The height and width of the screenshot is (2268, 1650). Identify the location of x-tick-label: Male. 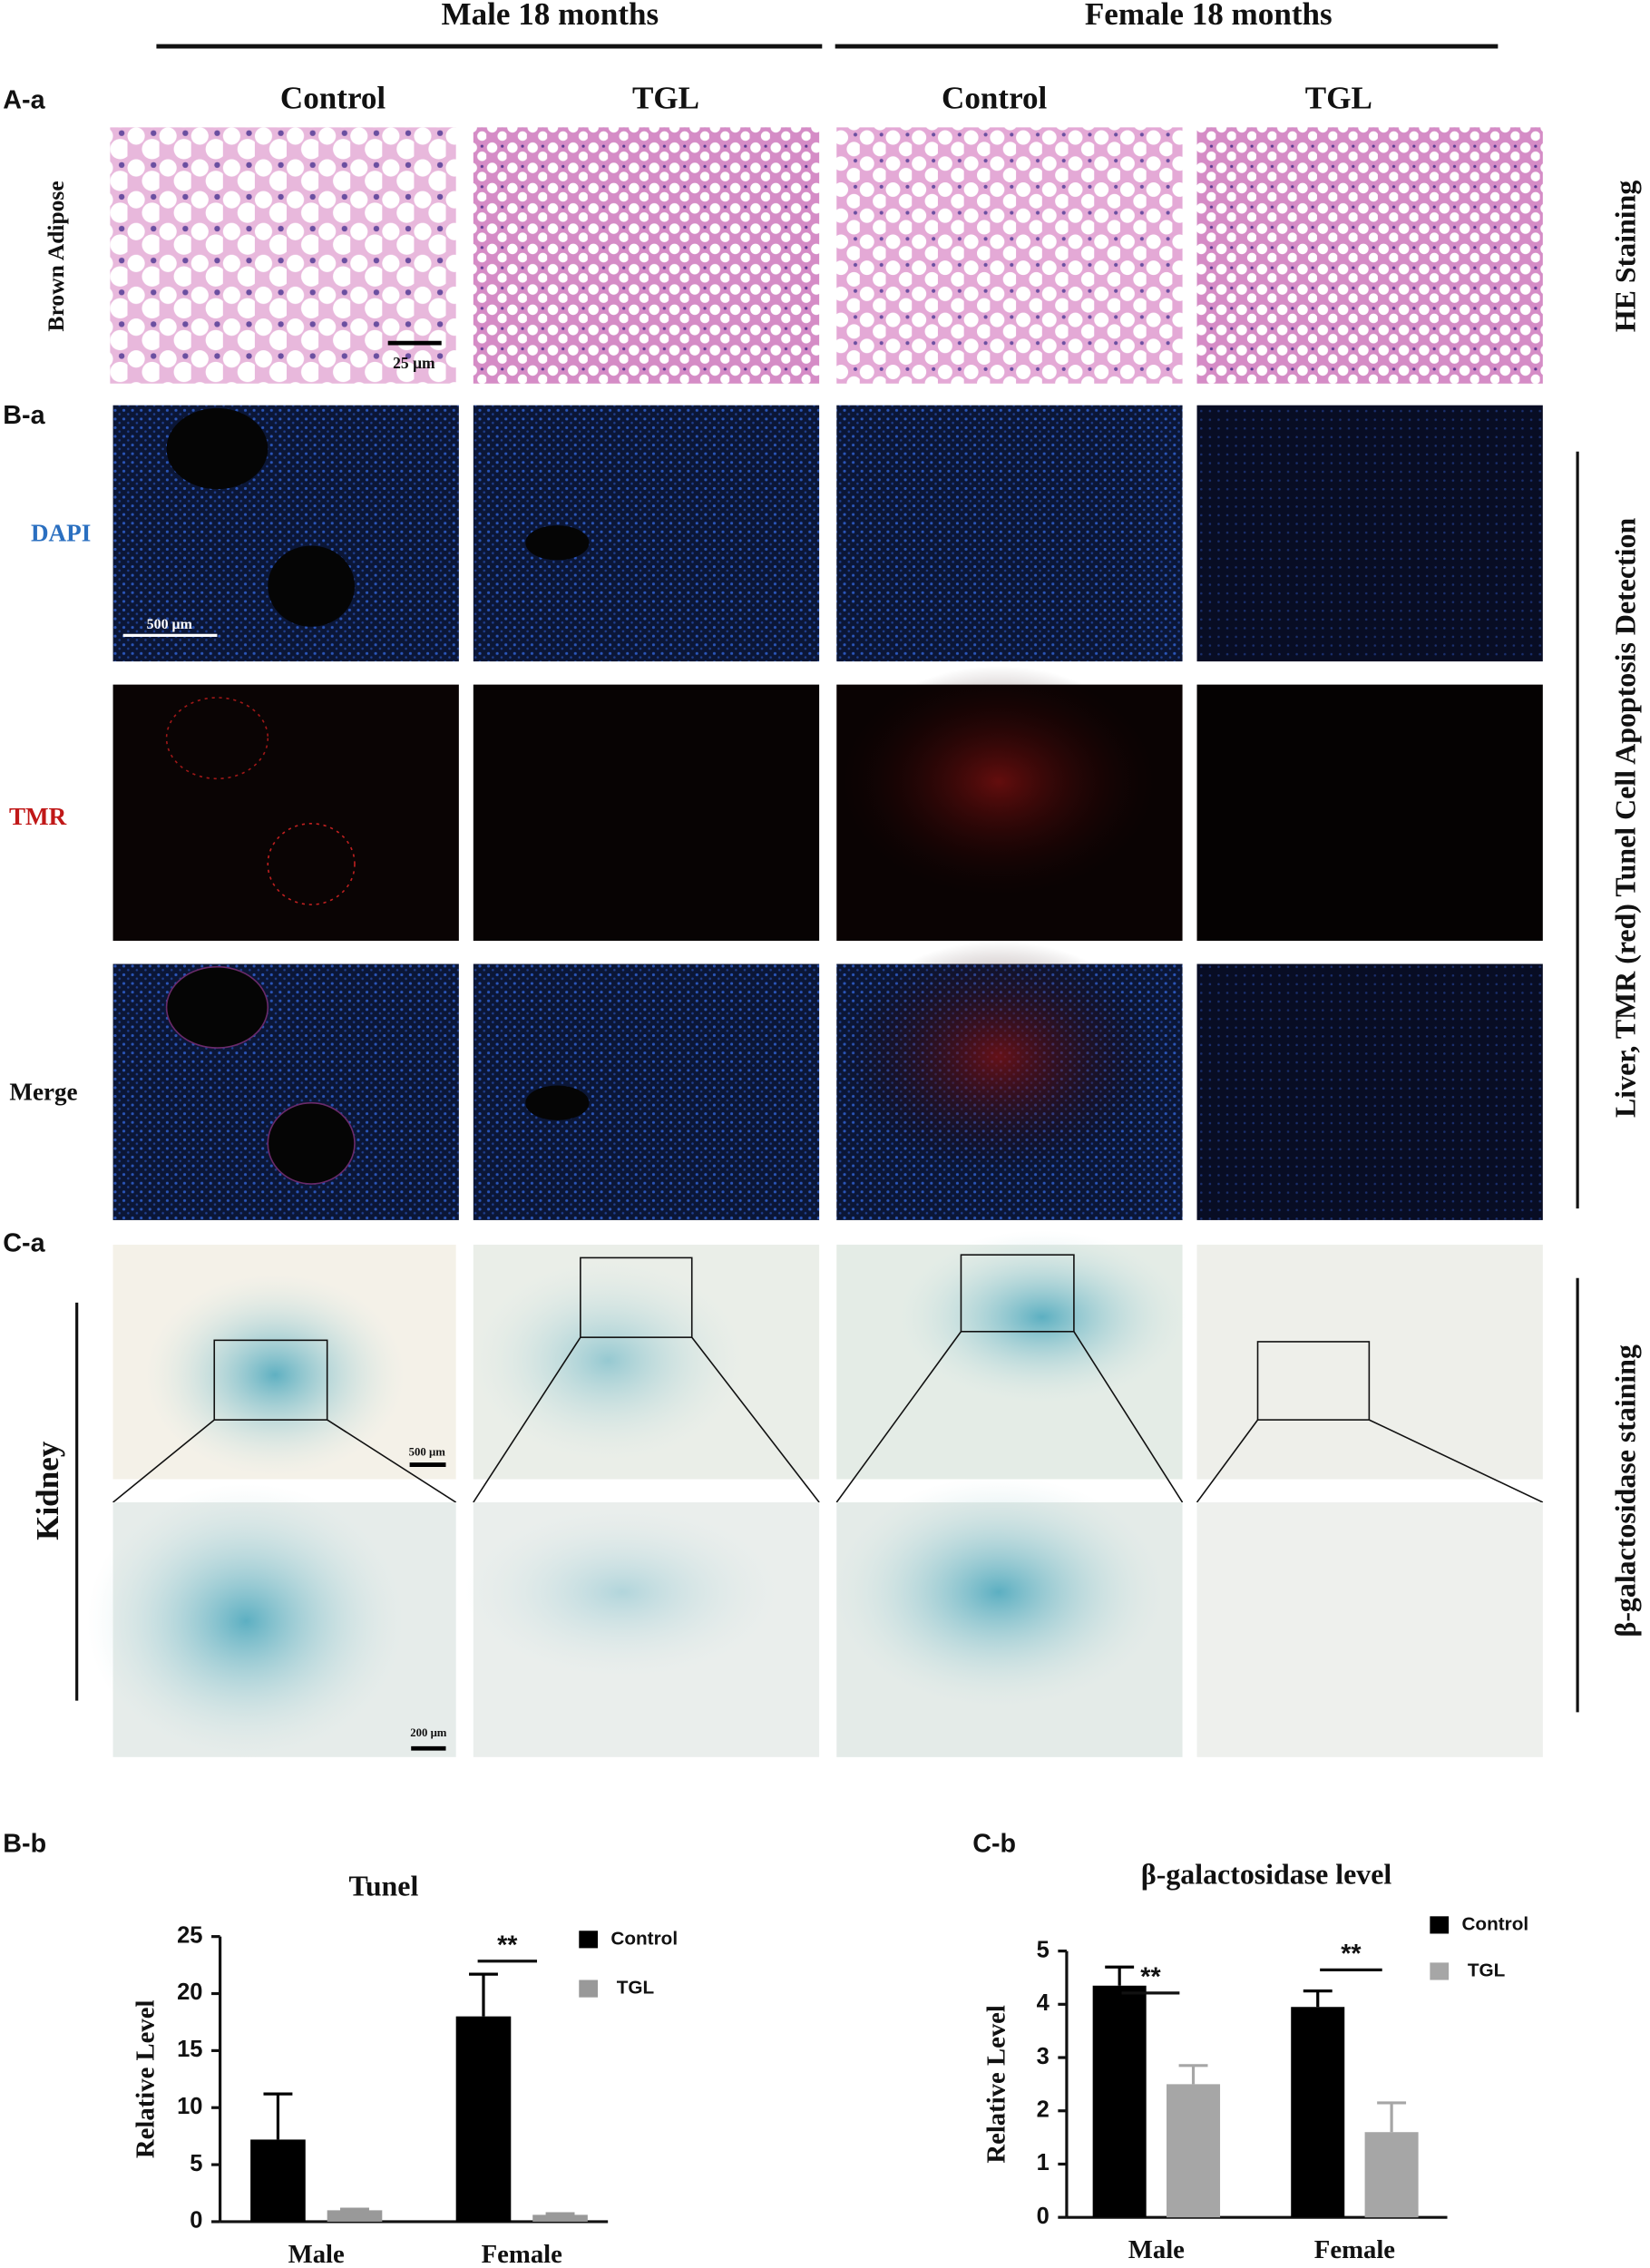
(317, 2254).